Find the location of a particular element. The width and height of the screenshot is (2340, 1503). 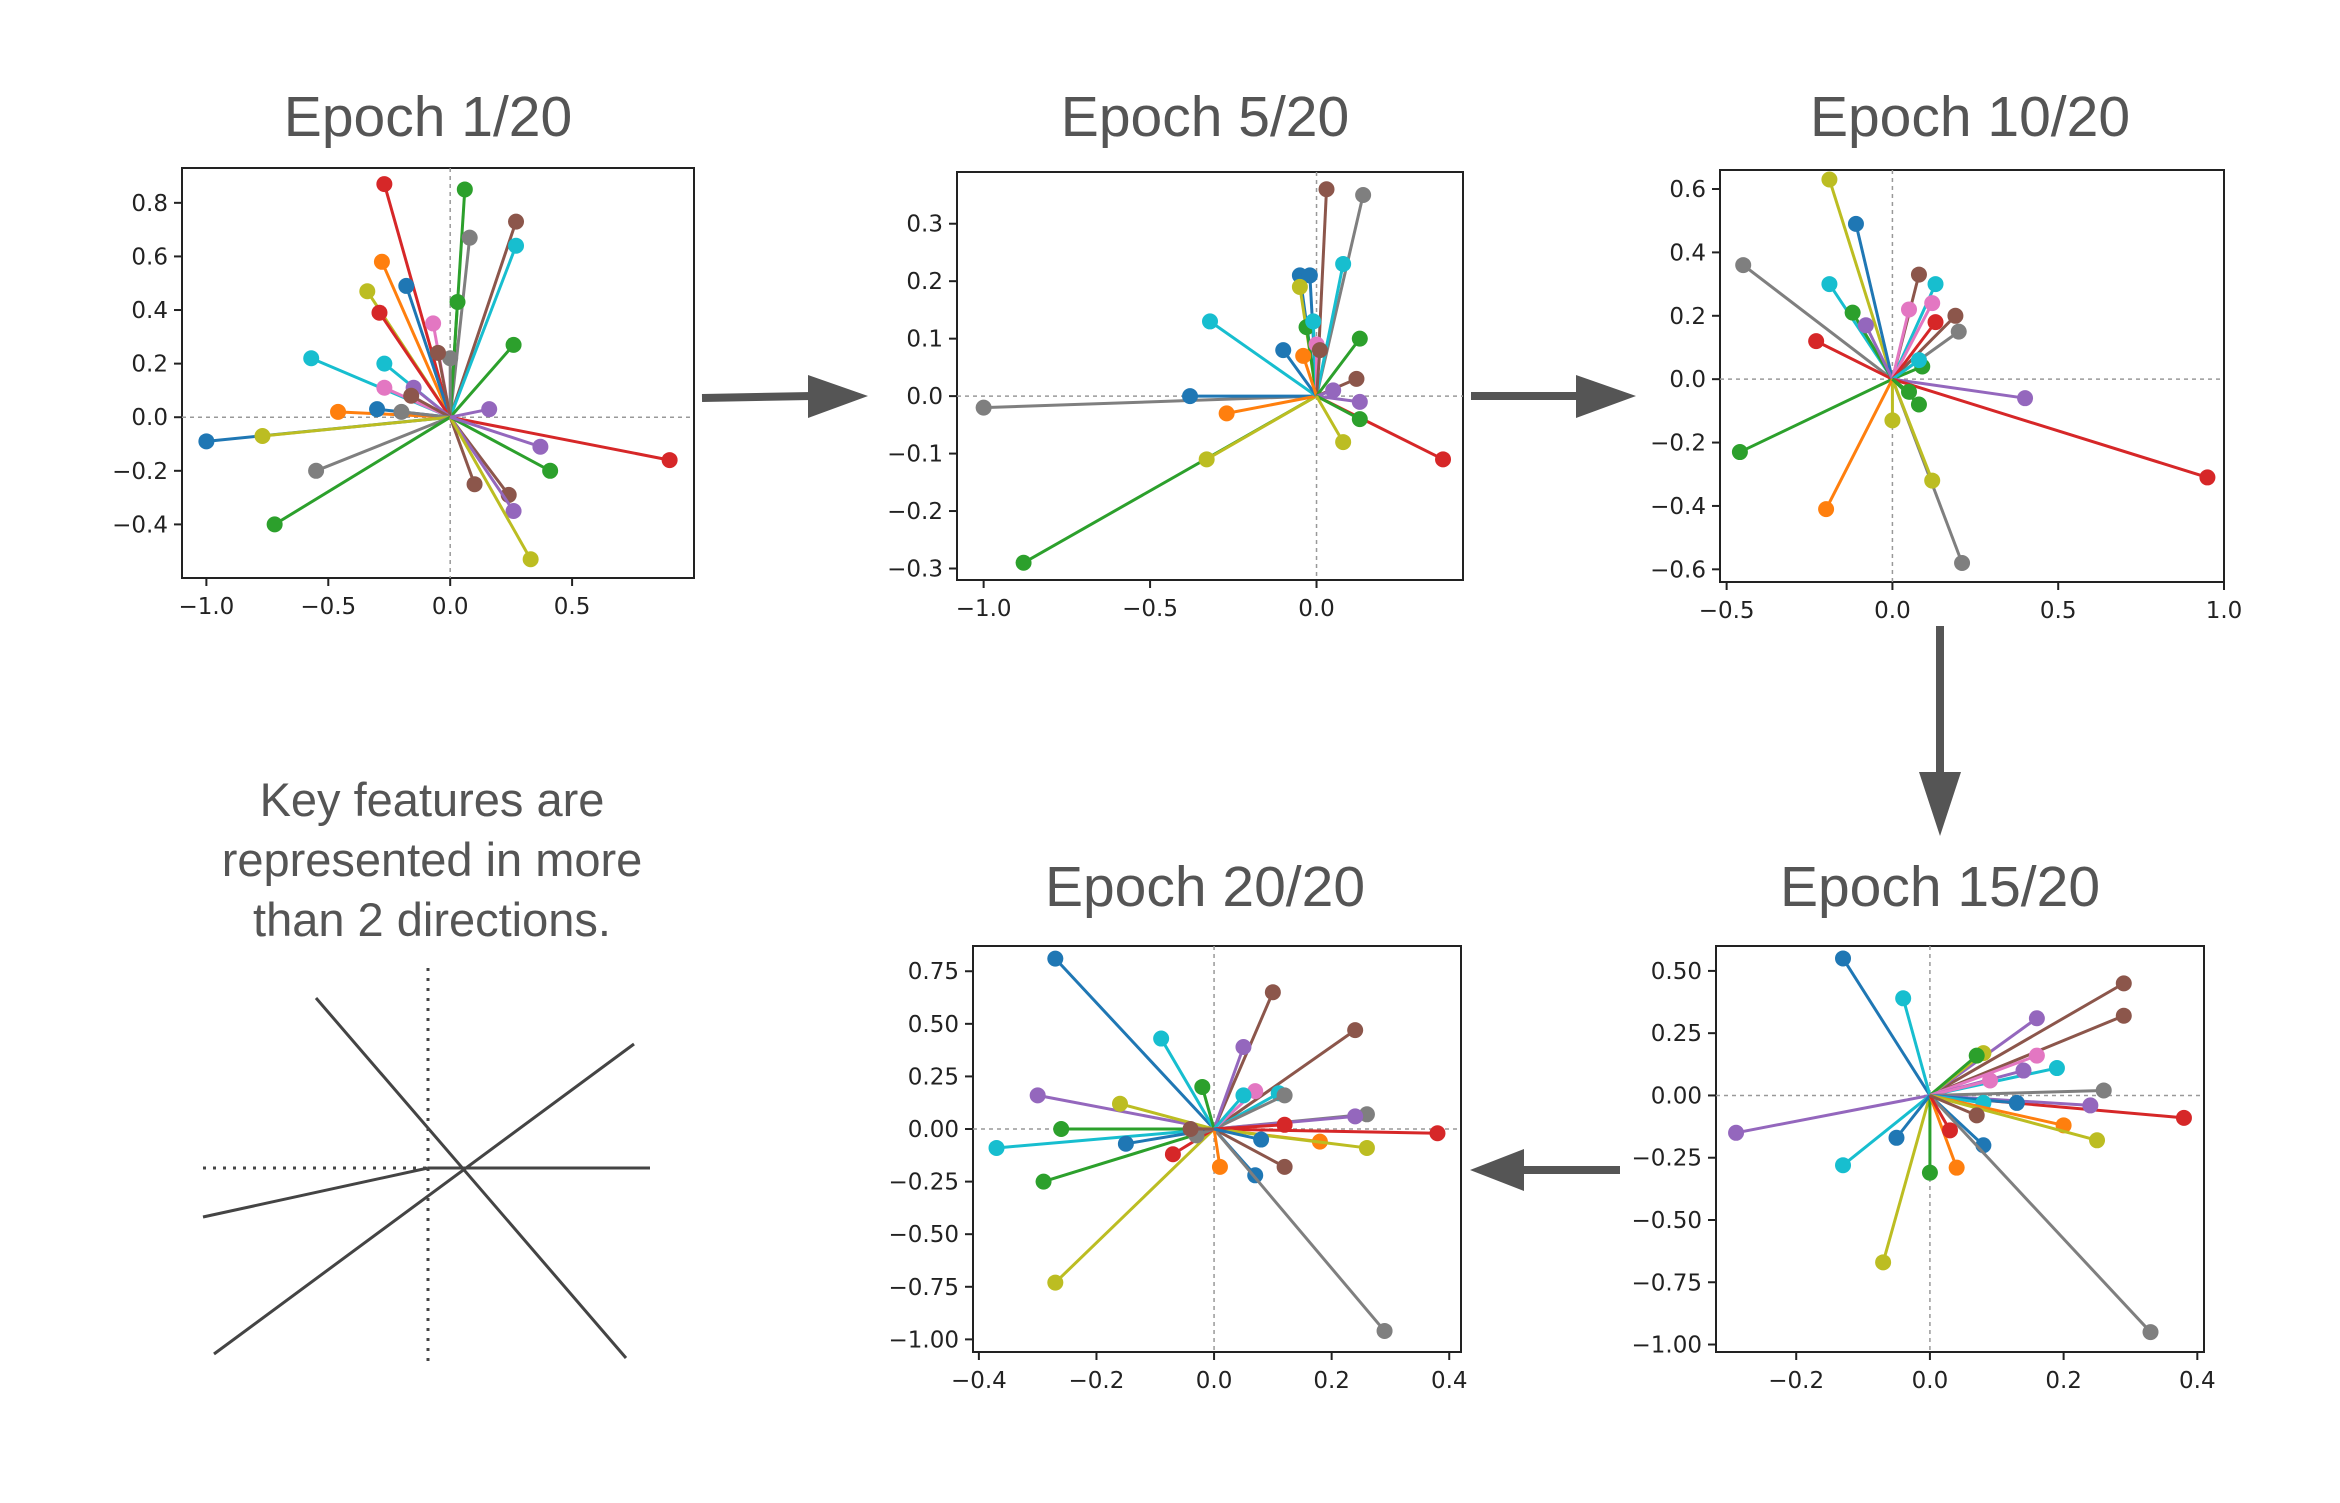

arrow-epoch5-to-epoch10 is located at coordinates (1553, 396).